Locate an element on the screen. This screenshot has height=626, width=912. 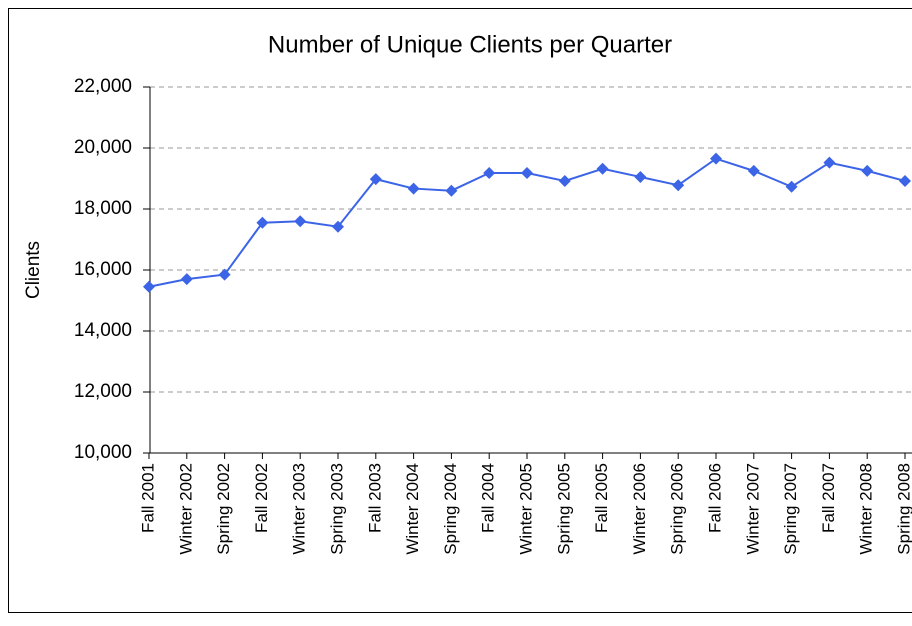
x-tick-label: Fall 2002 is located at coordinates (261, 498).